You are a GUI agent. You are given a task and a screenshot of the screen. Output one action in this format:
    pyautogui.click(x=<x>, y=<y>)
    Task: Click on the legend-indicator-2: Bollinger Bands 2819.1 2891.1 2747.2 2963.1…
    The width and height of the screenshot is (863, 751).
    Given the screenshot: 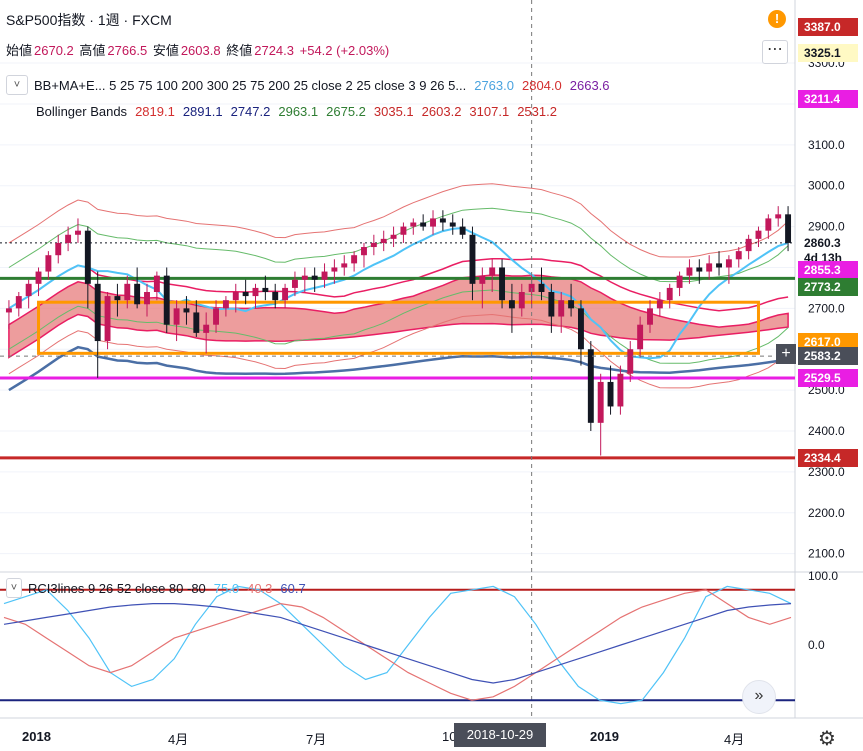 What is the action you would take?
    pyautogui.click(x=296, y=111)
    